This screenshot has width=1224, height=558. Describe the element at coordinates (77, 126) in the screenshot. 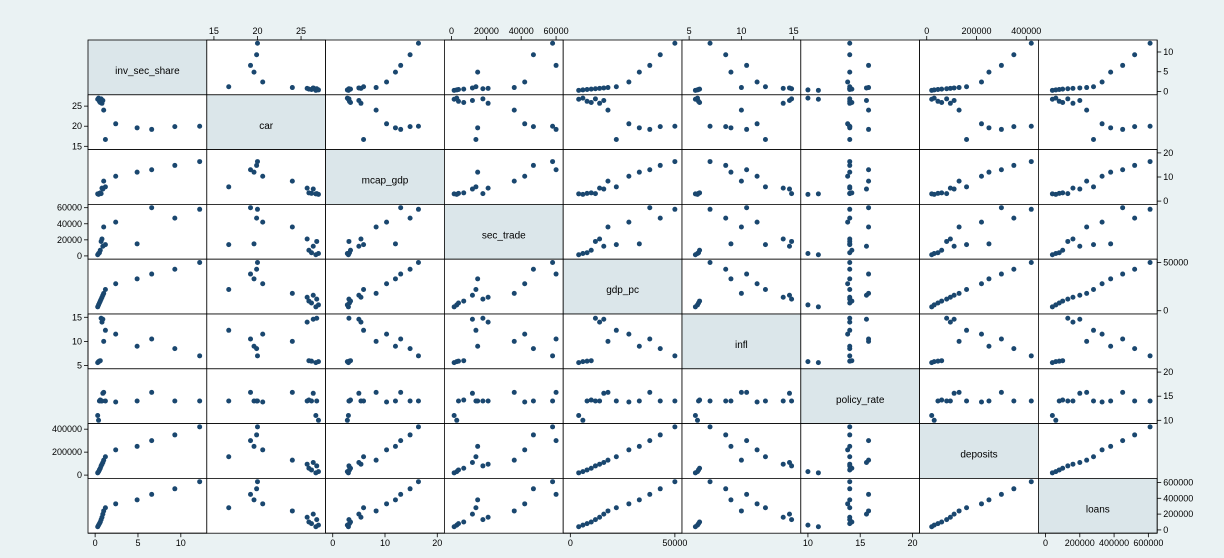

I see `y-tick-label: 20` at that location.